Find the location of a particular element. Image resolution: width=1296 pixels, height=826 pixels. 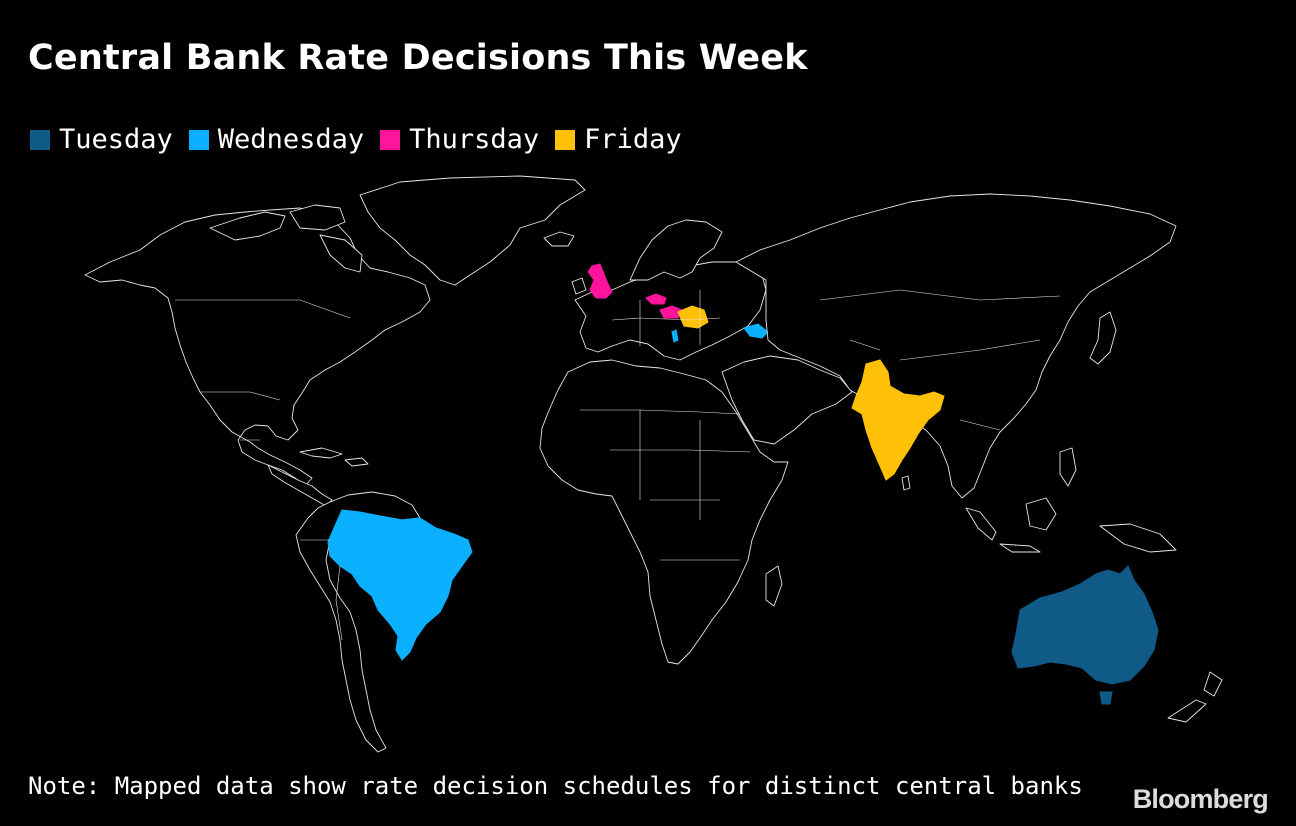

borders-south-america is located at coordinates (321, 590).